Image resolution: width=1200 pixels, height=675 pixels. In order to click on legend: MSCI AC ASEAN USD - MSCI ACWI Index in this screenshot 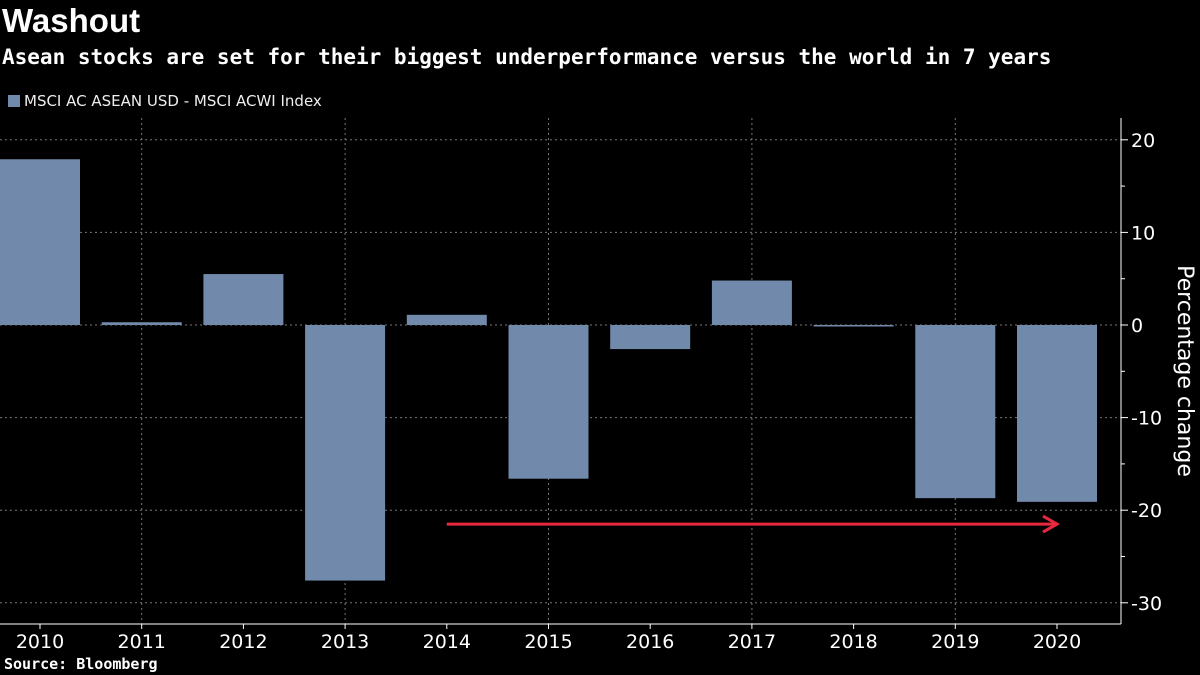, I will do `click(165, 101)`.